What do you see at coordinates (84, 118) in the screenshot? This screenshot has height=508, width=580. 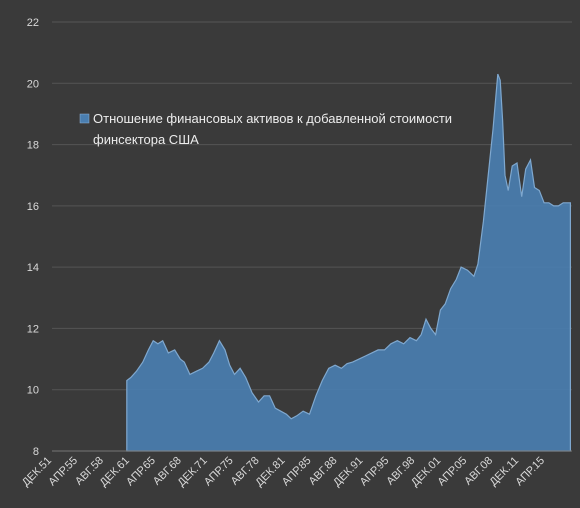 I see `legend-swatch` at bounding box center [84, 118].